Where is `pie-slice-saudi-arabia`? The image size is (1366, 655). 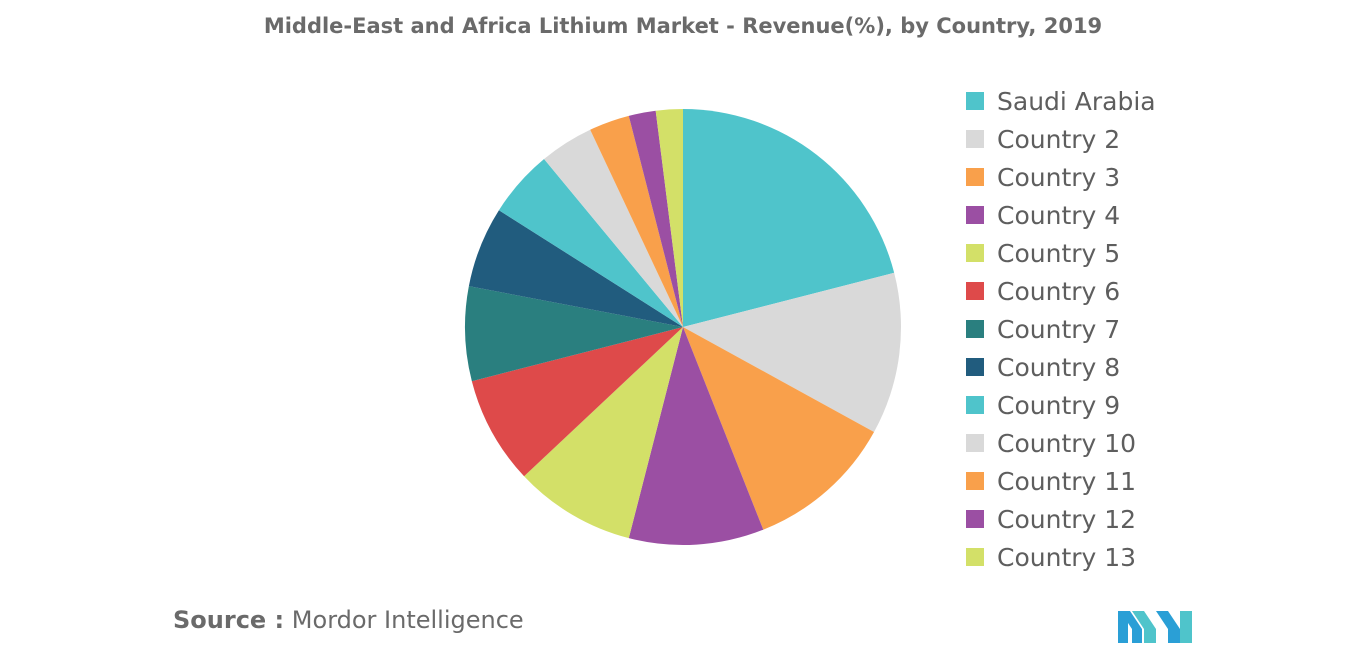
pie-slice-saudi-arabia is located at coordinates (789, 218).